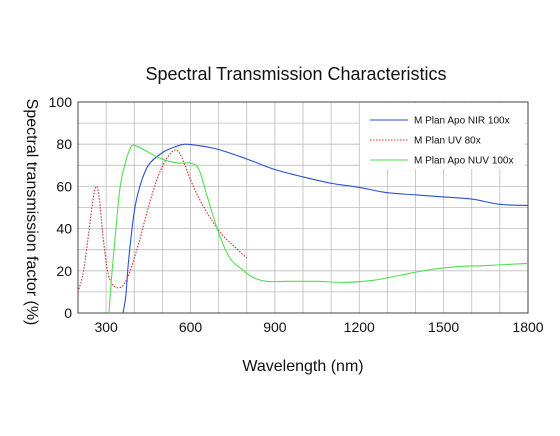 This screenshot has width=560, height=436. What do you see at coordinates (61, 102) in the screenshot?
I see `y-tick-label: 100` at bounding box center [61, 102].